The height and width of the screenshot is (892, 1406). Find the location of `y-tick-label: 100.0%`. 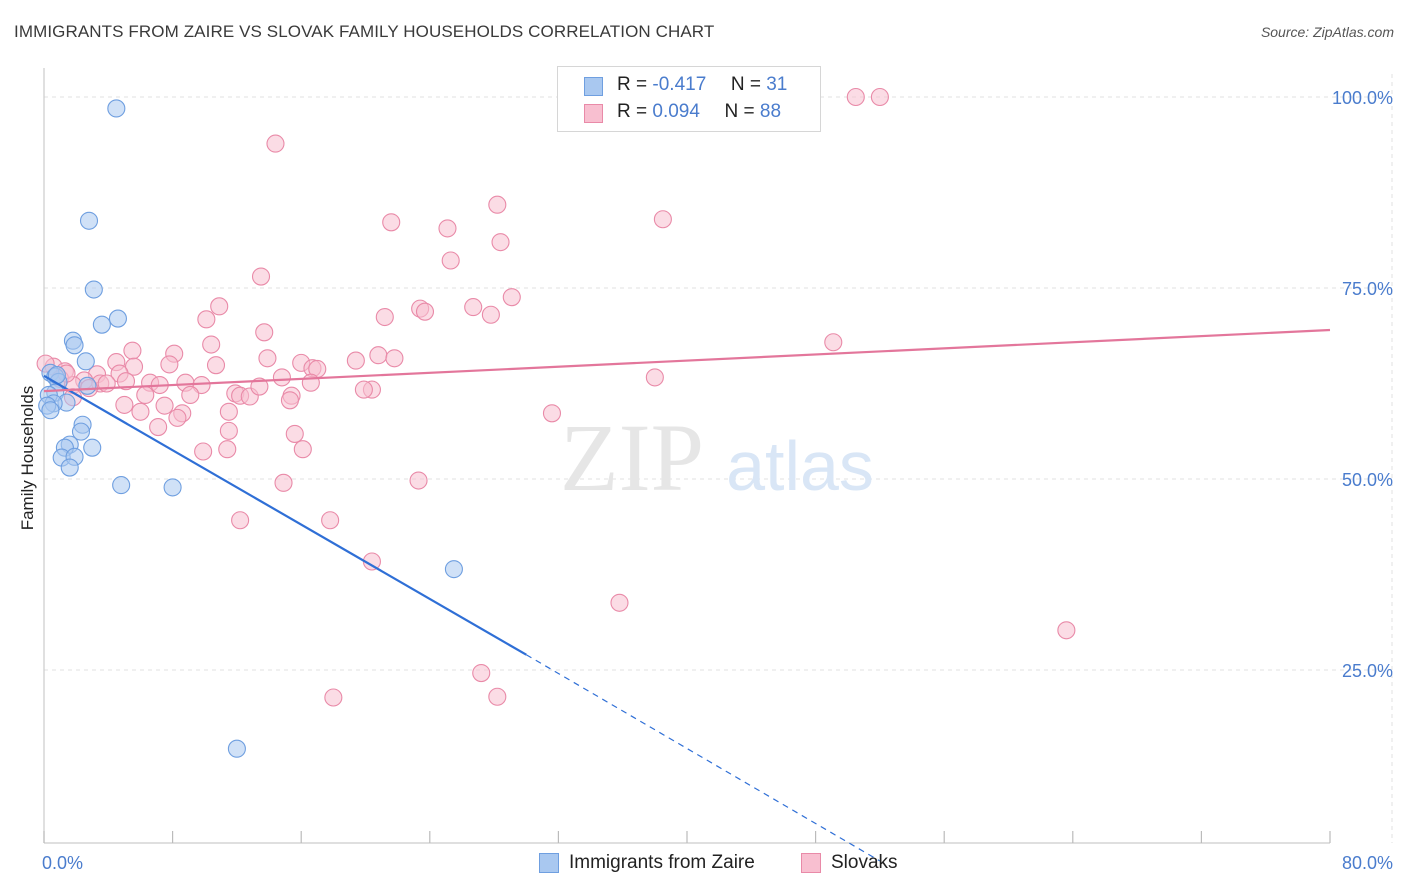

y-tick-label: 100.0% is located at coordinates (1362, 98).